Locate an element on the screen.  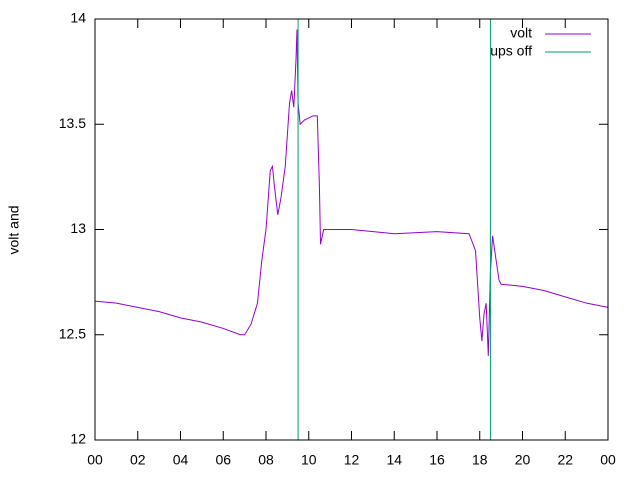
x-tick-label: 22 is located at coordinates (565, 460).